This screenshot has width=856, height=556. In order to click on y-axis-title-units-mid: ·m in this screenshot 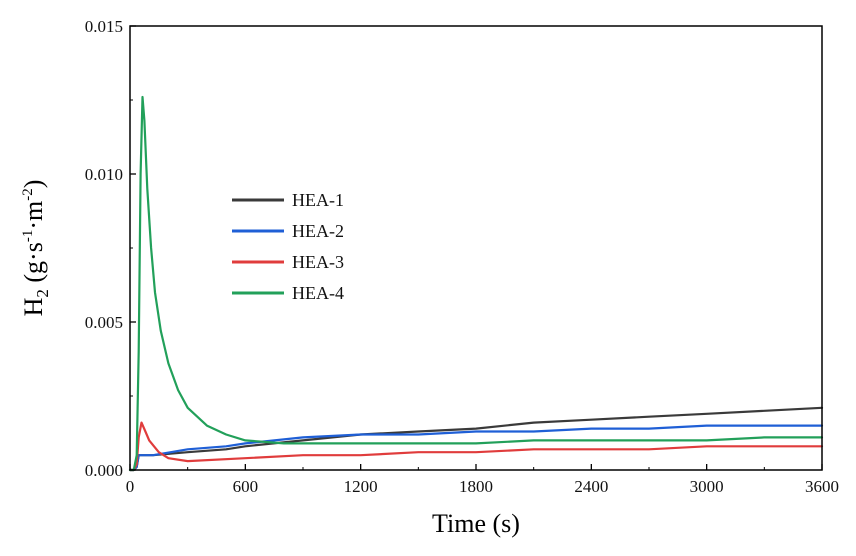, I will do `click(33, 215)`.